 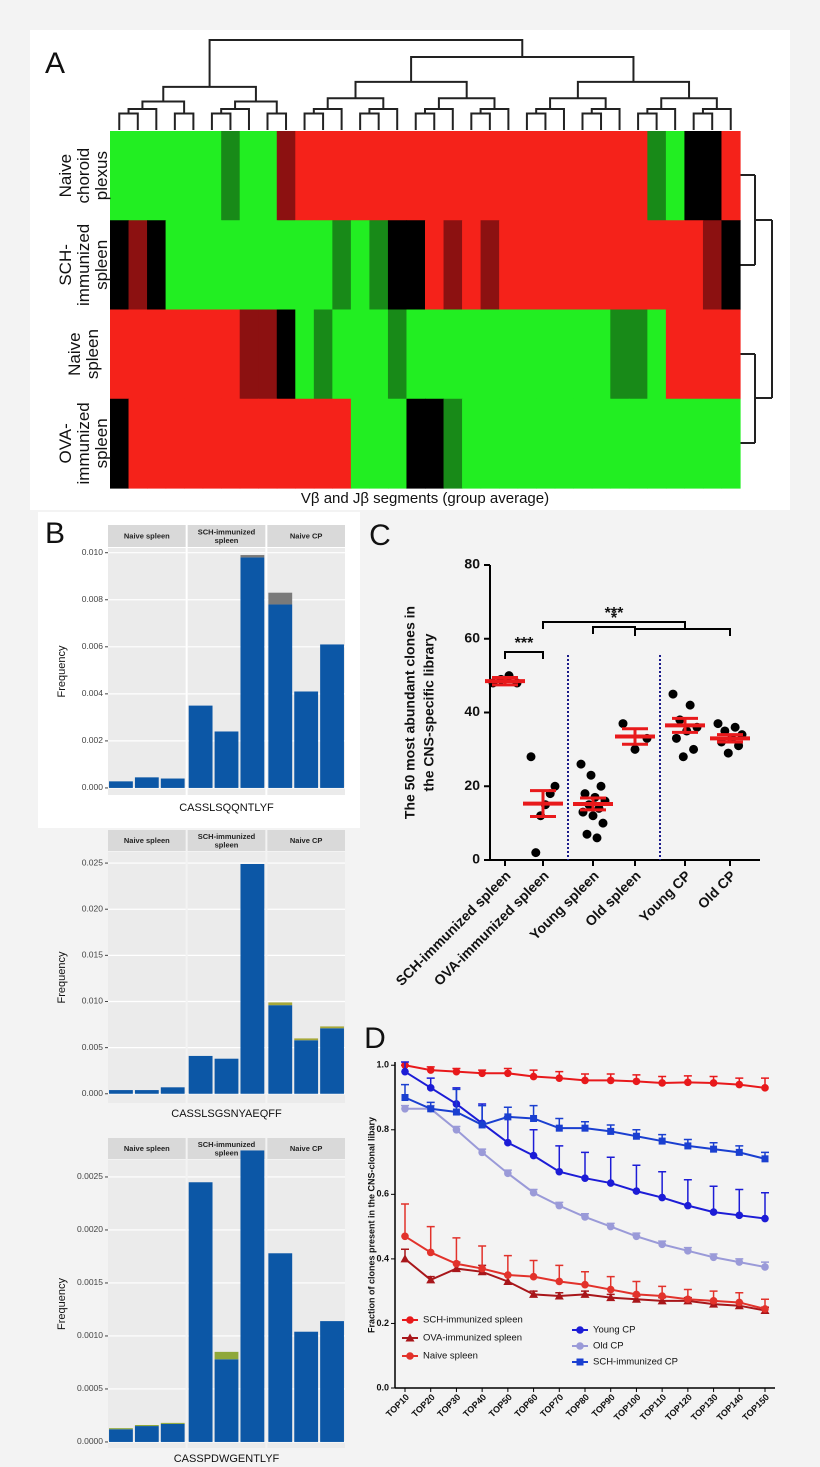 I want to click on row-label: OVA-immunizedspleen, so click(x=83, y=443).